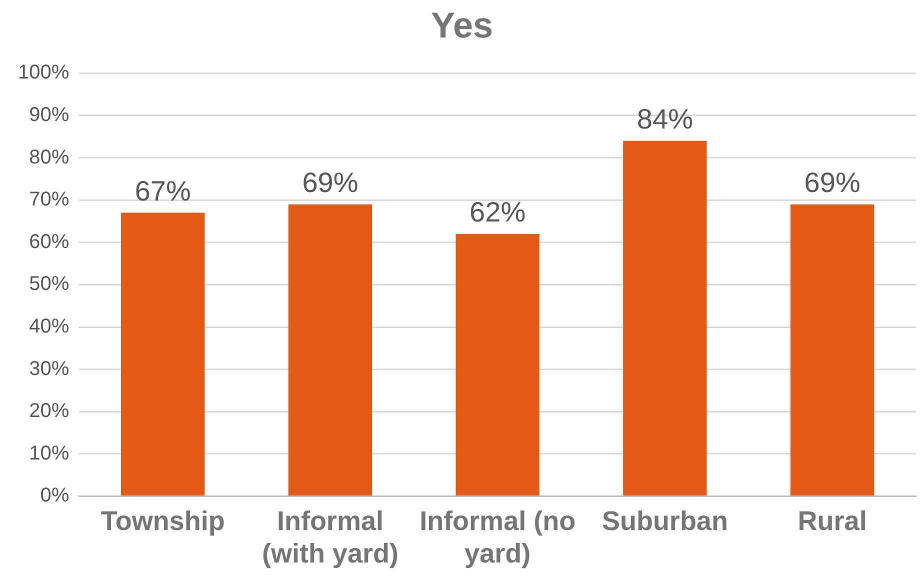 The width and height of the screenshot is (920, 583). What do you see at coordinates (49, 369) in the screenshot?
I see `y-tick-label: 30%` at bounding box center [49, 369].